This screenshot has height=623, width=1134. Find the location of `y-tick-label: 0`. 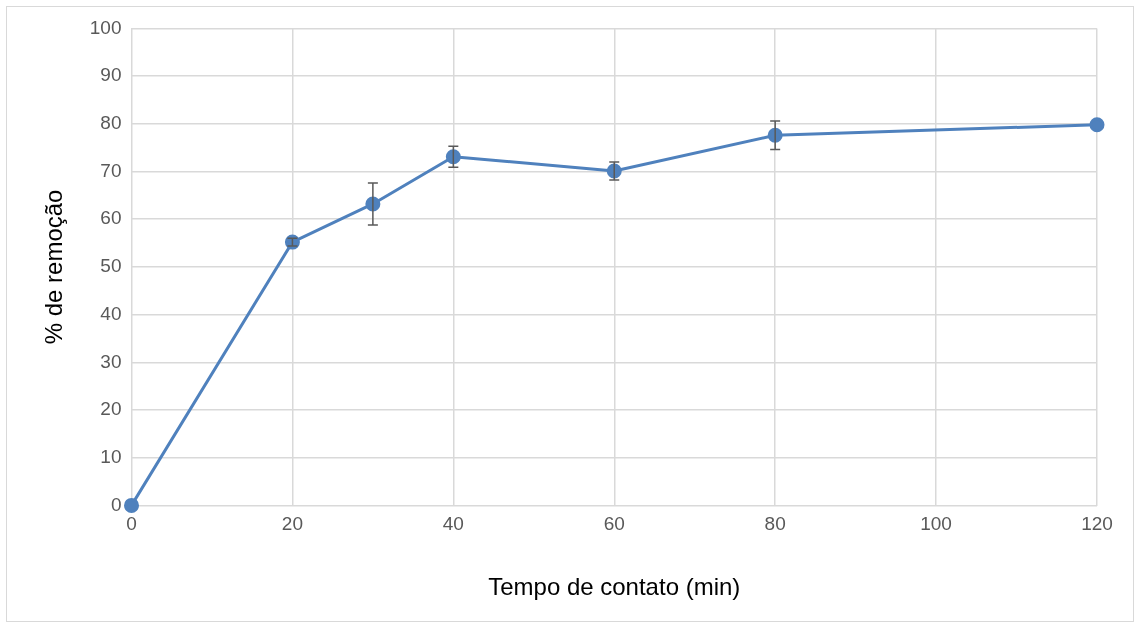

y-tick-label: 0 is located at coordinates (116, 504).